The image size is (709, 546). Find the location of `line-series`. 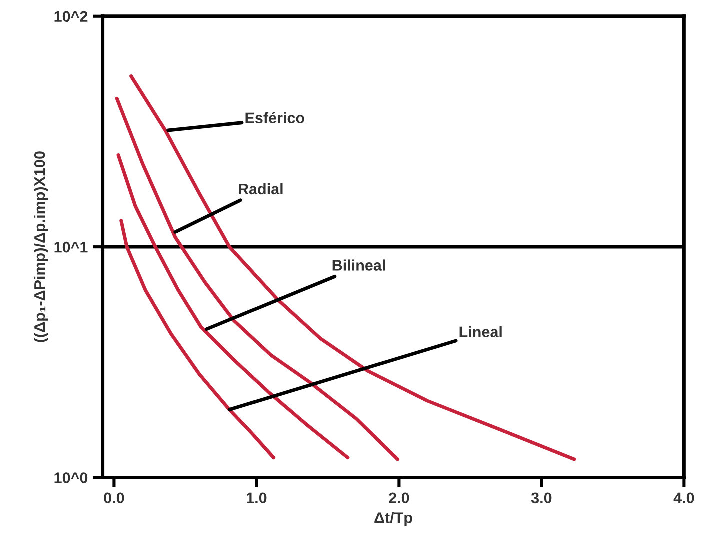

line-series is located at coordinates (198, 339).